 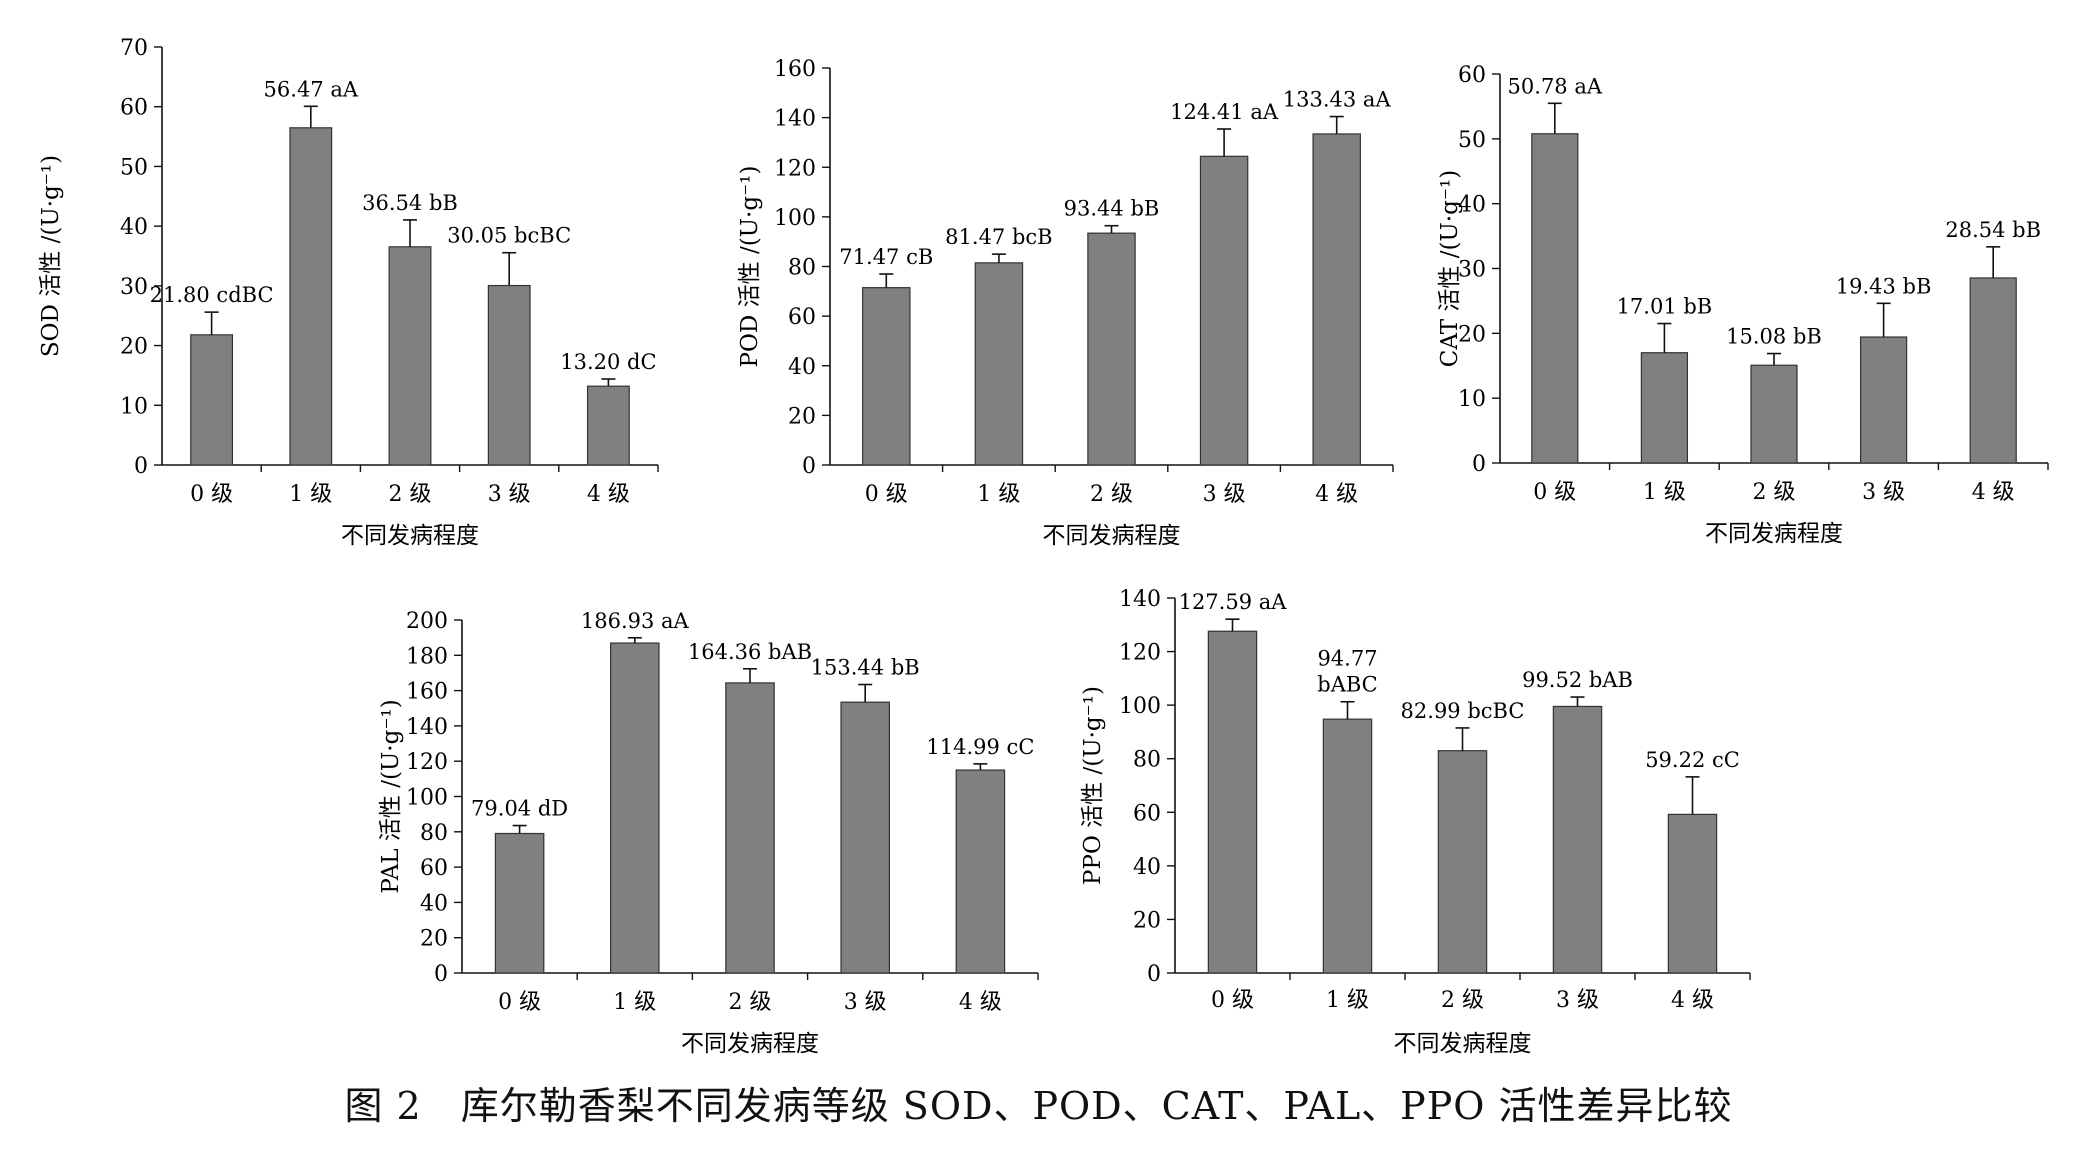 I want to click on ppo-y-tick-label: 20, so click(x=1147, y=920).